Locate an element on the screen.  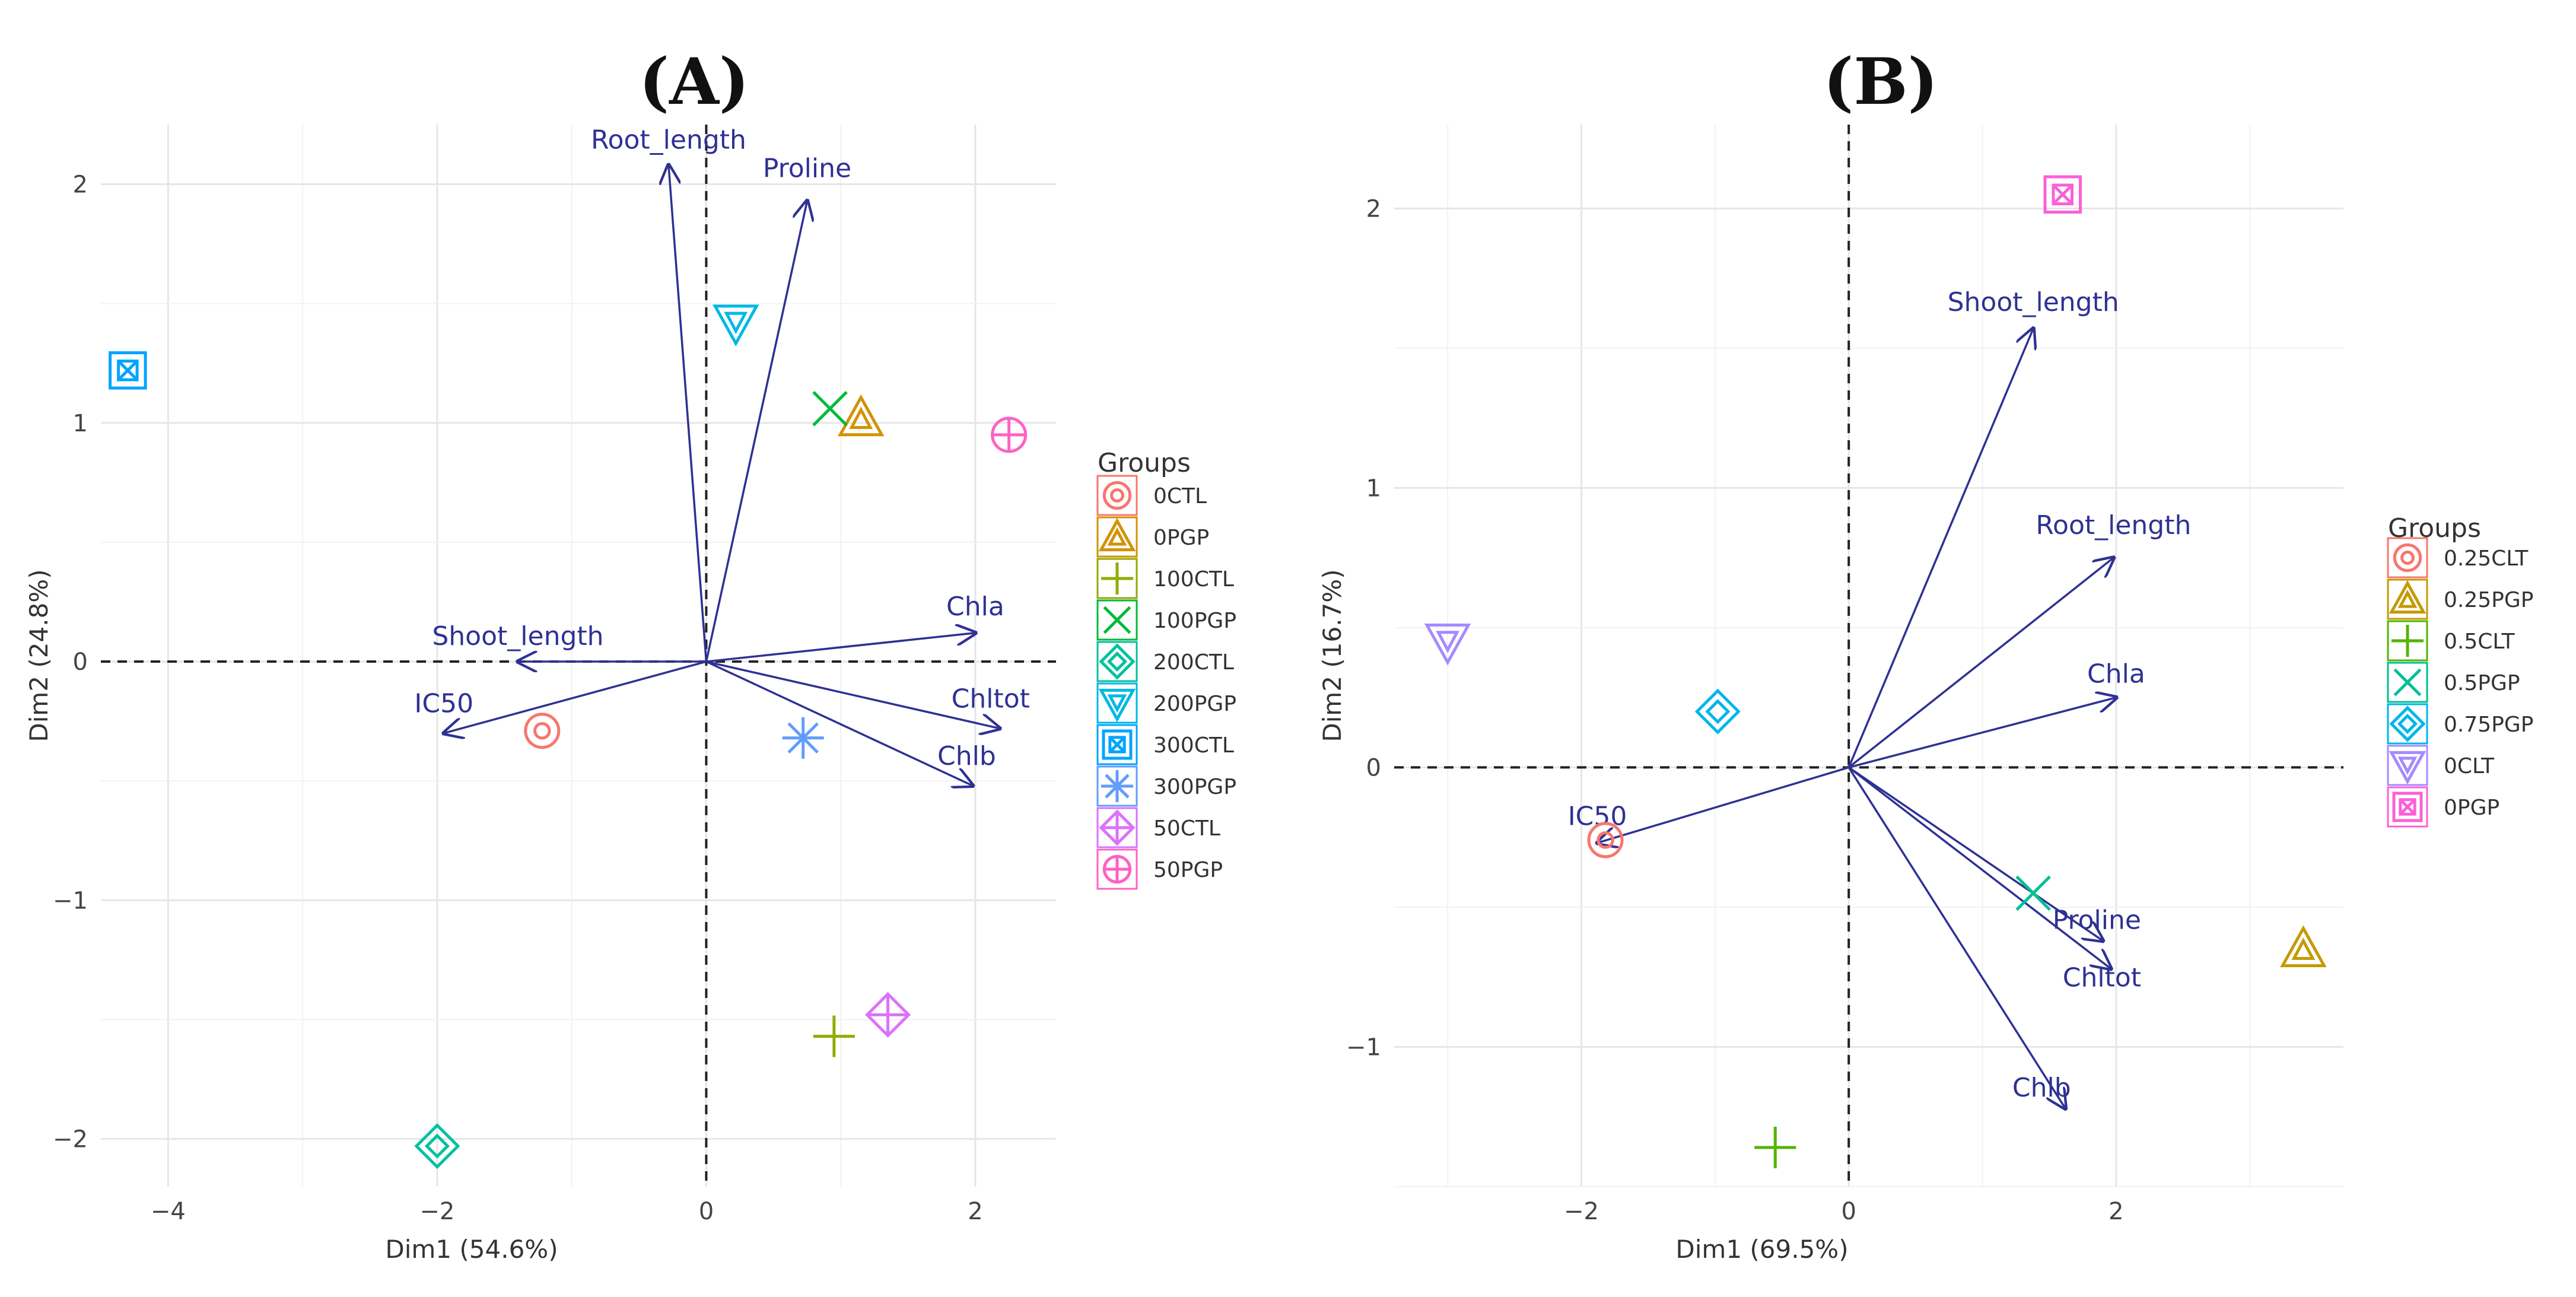
legend-item: 0CLT is located at coordinates (2441, 766).